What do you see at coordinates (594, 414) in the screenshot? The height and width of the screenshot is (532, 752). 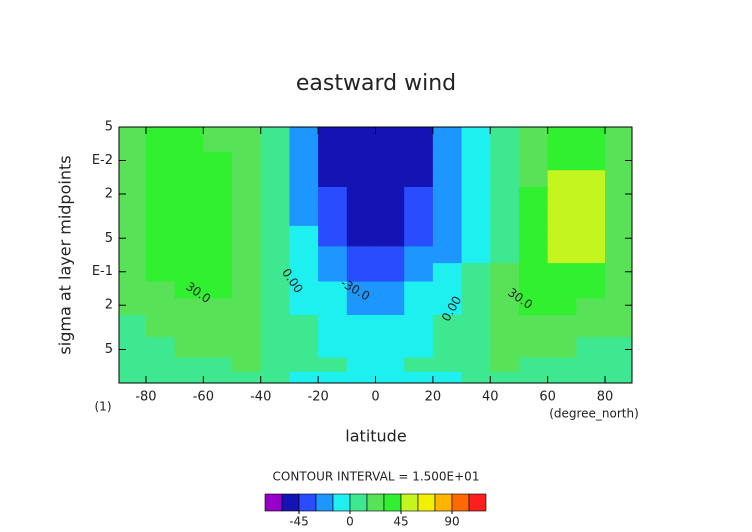 I see `x-unit-label: (degree_north)` at bounding box center [594, 414].